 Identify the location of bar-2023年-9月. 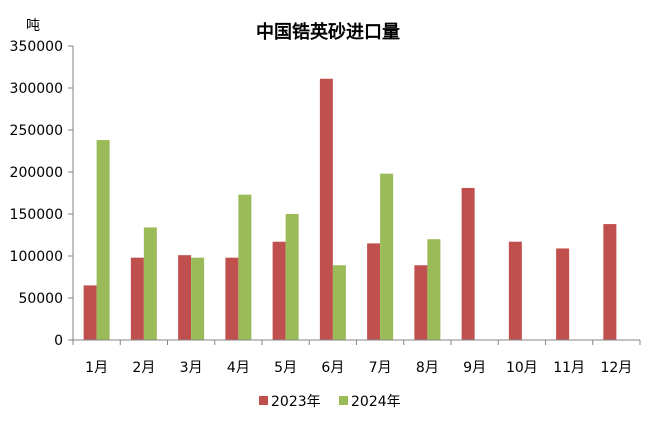
(468, 263).